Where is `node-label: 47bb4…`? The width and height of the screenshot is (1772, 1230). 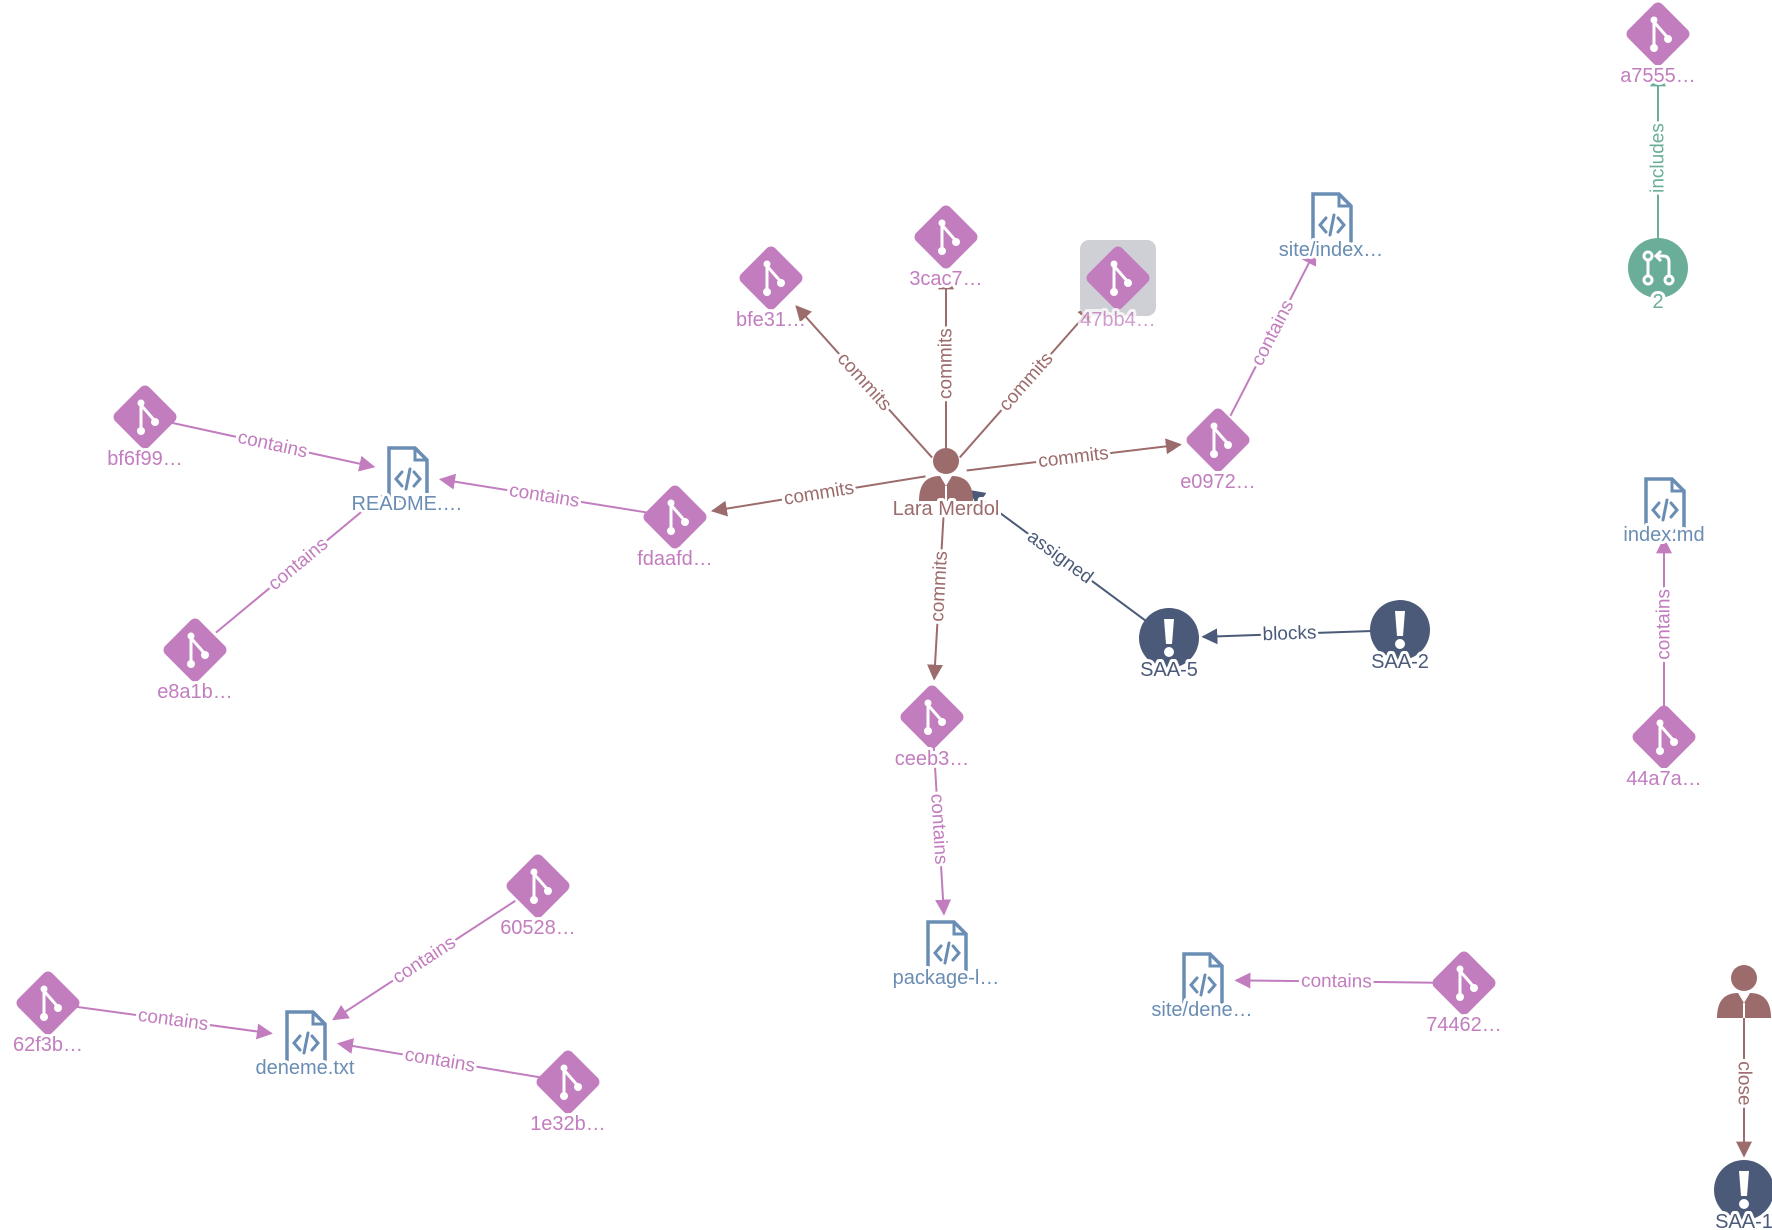 node-label: 47bb4… is located at coordinates (1118, 320).